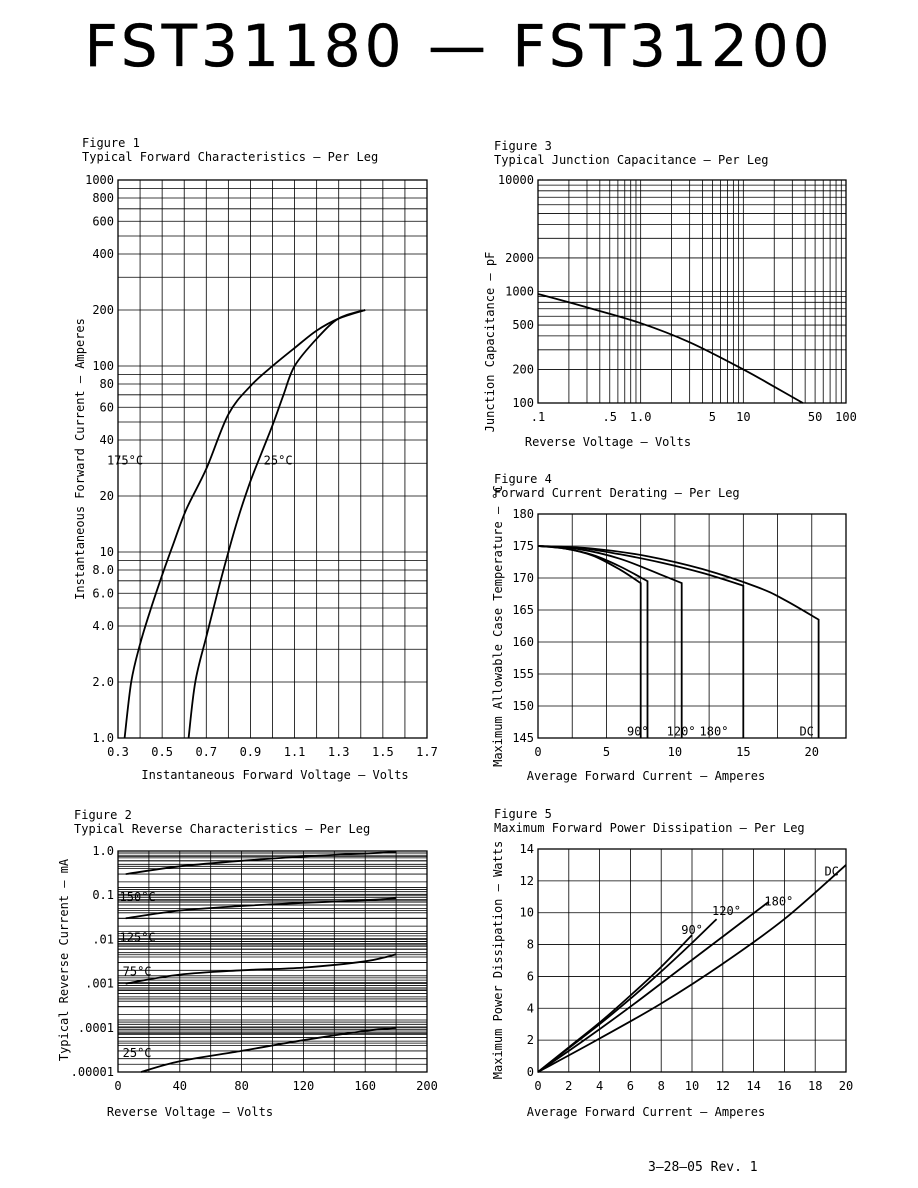 This screenshot has height=1188, width=918. I want to click on figure-5-number: Figure 5, so click(523, 814).